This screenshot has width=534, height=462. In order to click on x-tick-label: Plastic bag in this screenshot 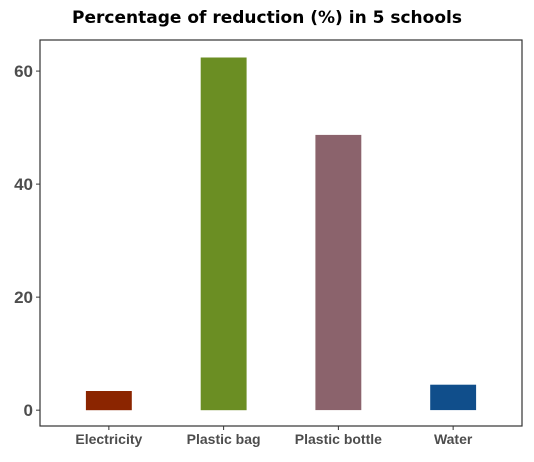, I will do `click(224, 439)`.